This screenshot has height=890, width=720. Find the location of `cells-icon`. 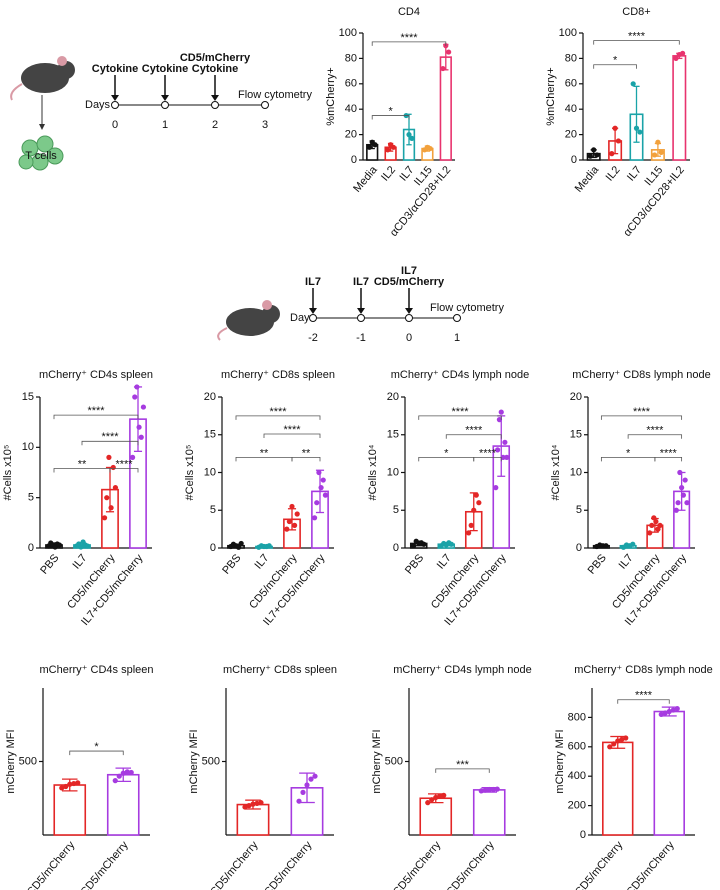

cells-icon is located at coordinates (41, 153).